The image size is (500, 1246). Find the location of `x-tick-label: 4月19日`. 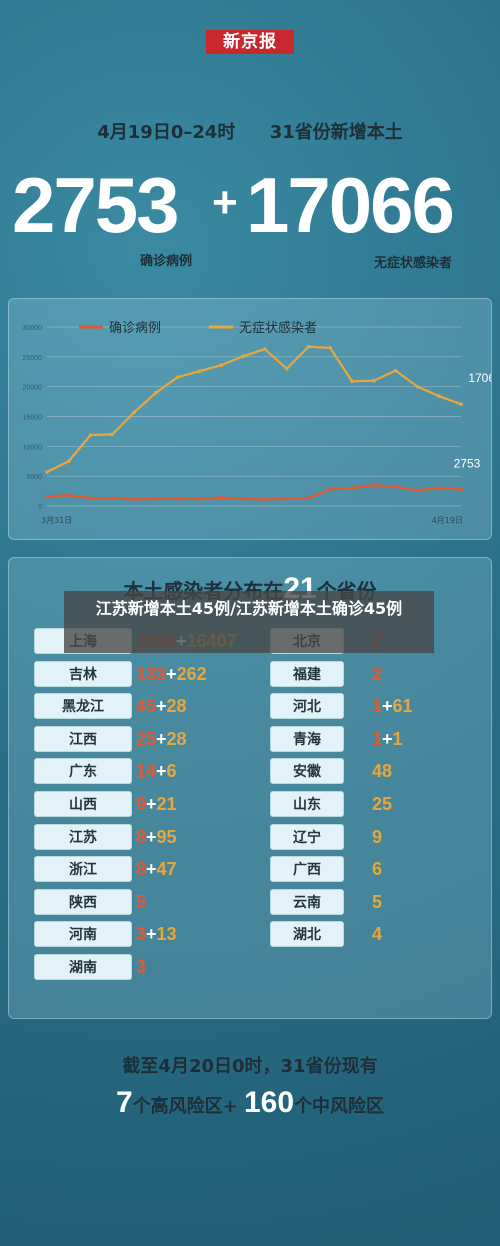

x-tick-label: 4月19日 is located at coordinates (447, 520).